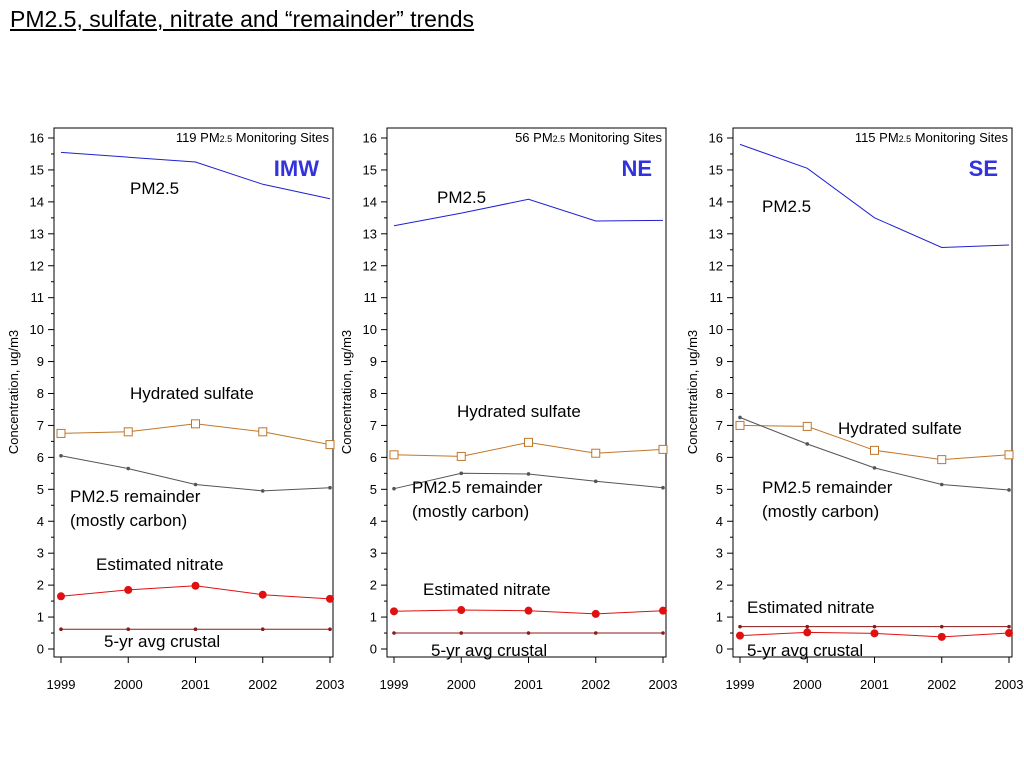  What do you see at coordinates (636, 168) in the screenshot?
I see `region-label: NE` at bounding box center [636, 168].